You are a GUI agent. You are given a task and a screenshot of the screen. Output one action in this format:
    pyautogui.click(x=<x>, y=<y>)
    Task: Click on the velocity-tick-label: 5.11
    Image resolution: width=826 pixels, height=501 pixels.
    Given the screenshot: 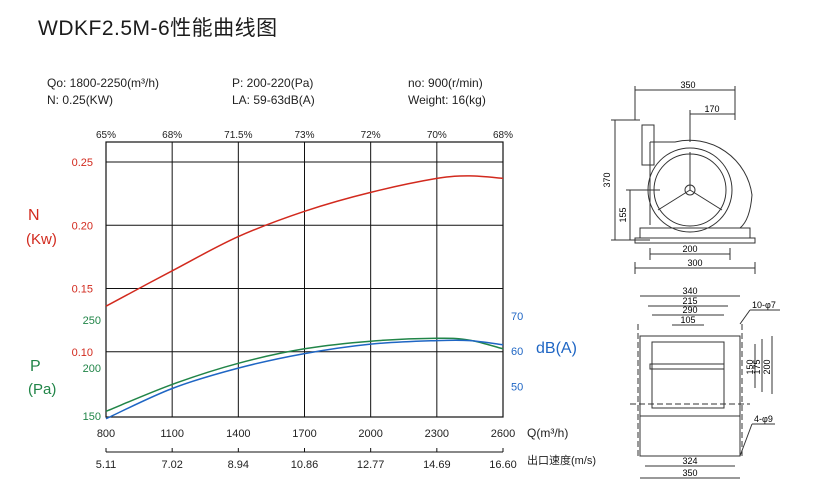 What is the action you would take?
    pyautogui.click(x=106, y=465)
    